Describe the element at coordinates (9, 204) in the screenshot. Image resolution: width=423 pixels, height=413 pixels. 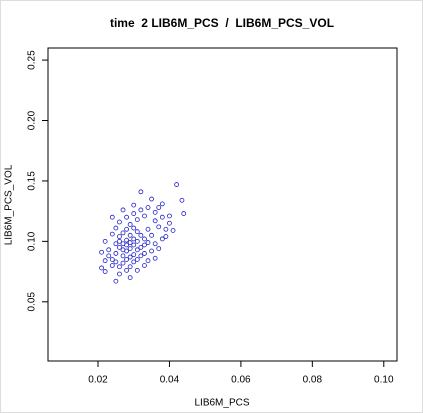
I see `y-axis-label: LIB6M_PCS_VOL` at that location.